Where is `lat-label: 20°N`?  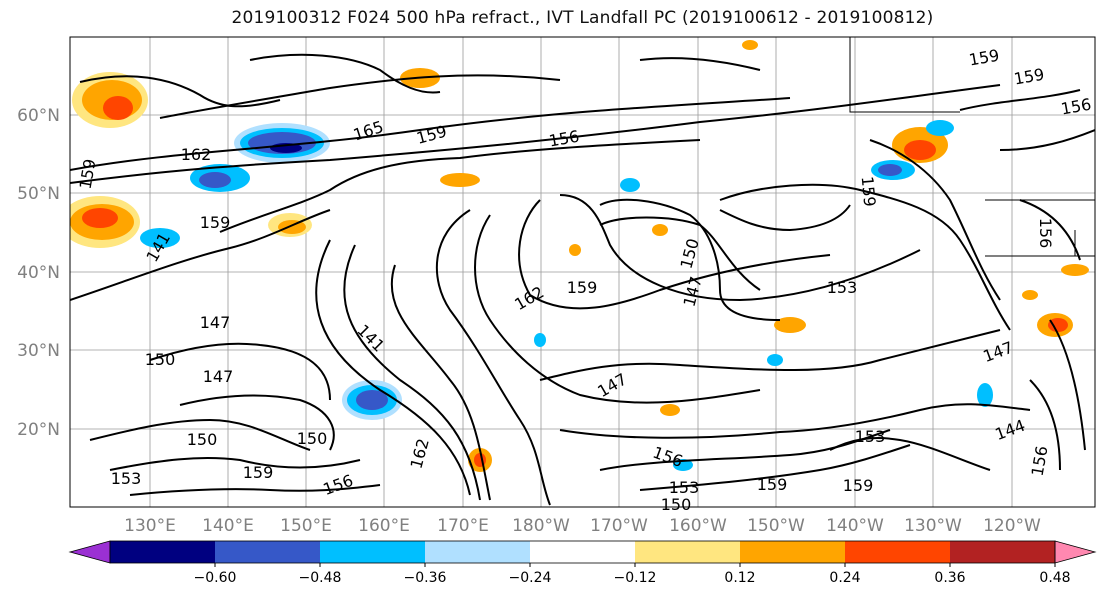 lat-label: 20°N is located at coordinates (38, 430).